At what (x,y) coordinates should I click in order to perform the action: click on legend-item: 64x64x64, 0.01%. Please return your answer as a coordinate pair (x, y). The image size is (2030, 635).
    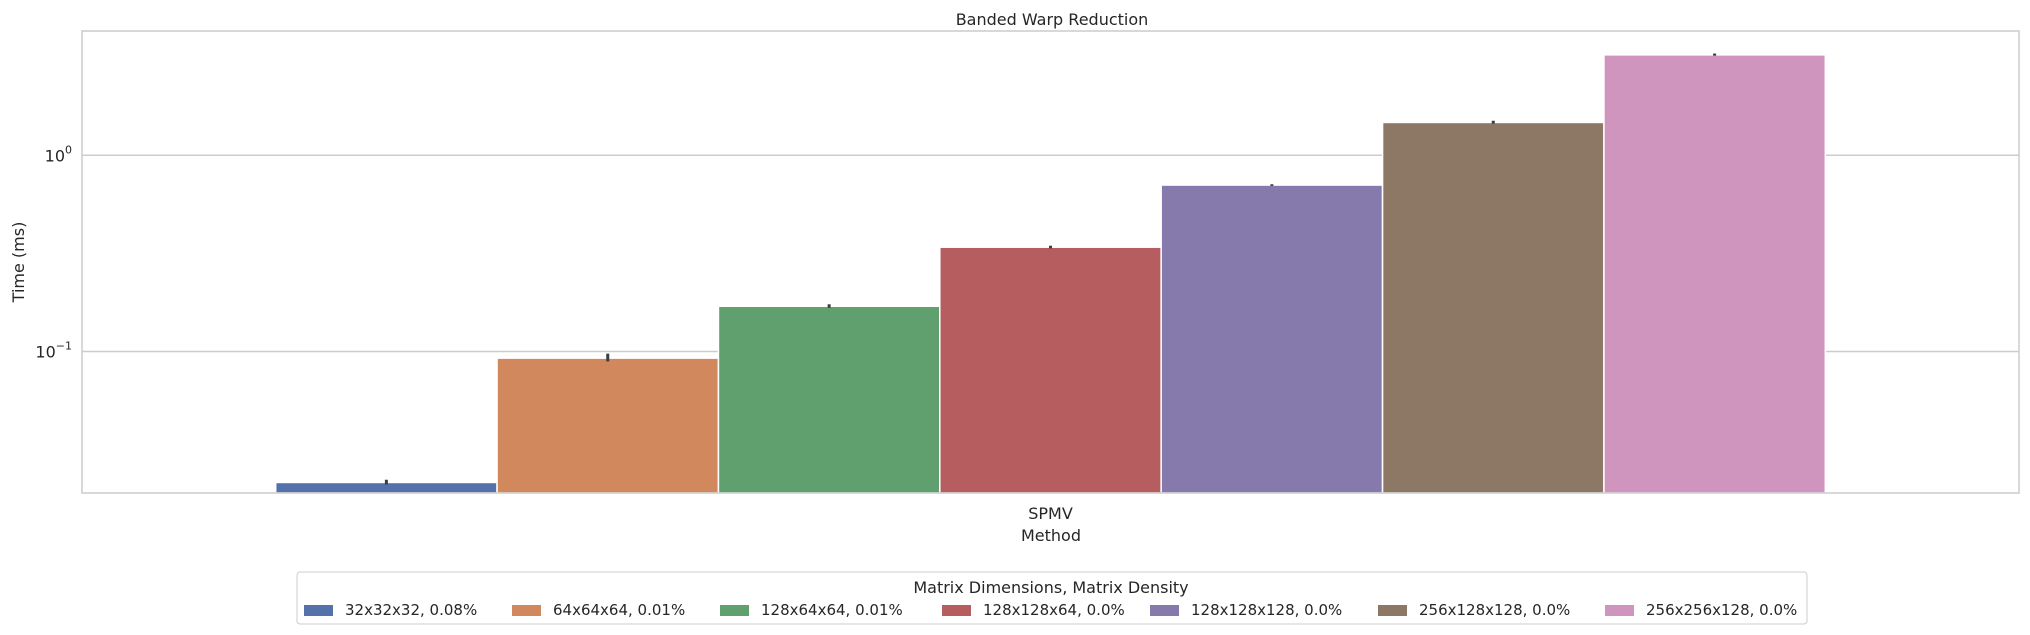
    Looking at the image, I should click on (598, 610).